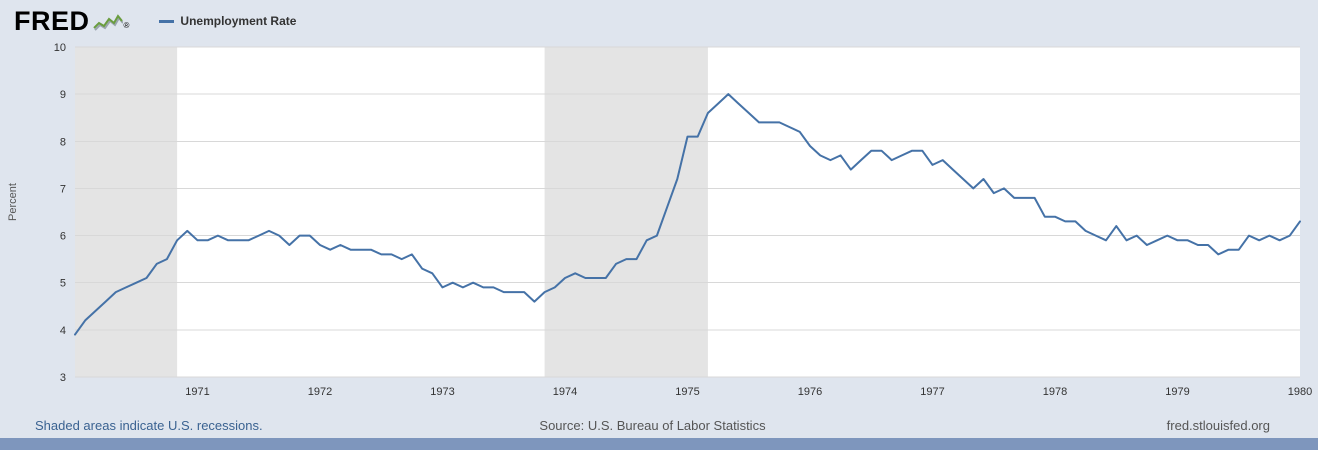 The width and height of the screenshot is (1318, 450). What do you see at coordinates (1300, 392) in the screenshot?
I see `x-tick-label: 1980` at bounding box center [1300, 392].